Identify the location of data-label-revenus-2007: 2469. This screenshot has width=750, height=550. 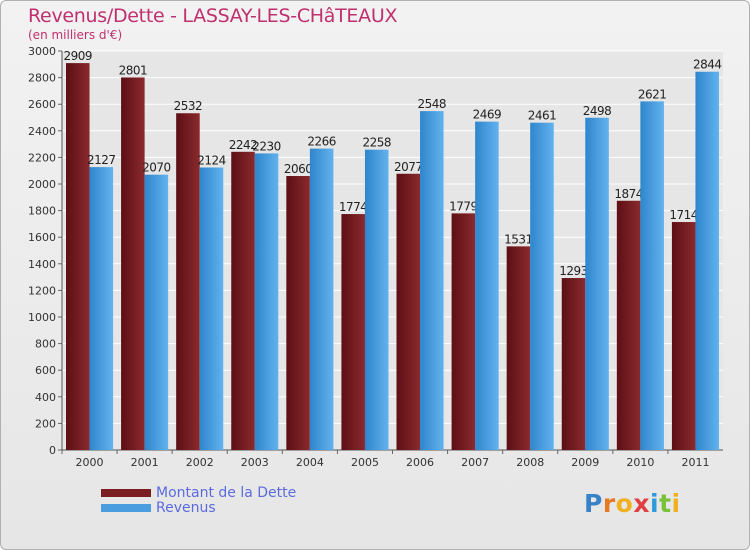
(487, 115).